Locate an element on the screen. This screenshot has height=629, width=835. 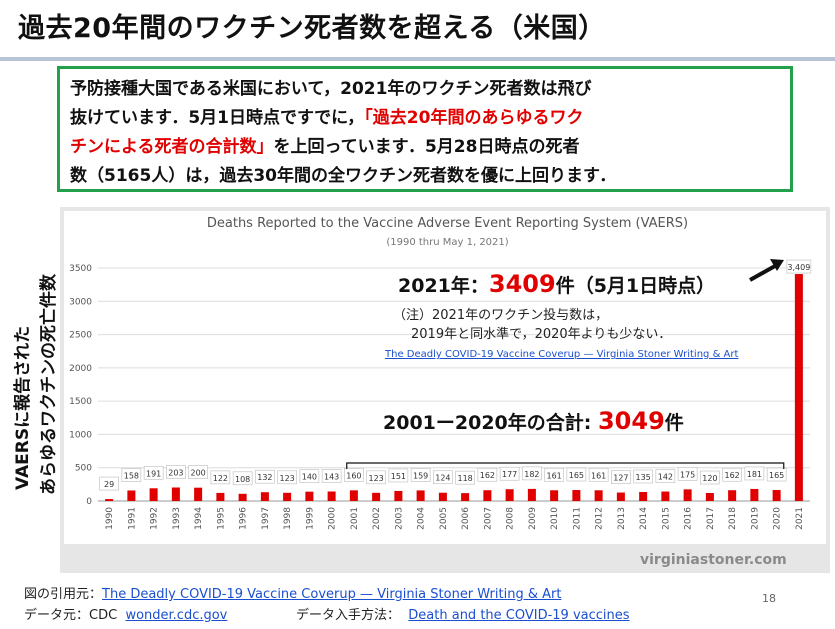
data-label: 181 is located at coordinates (754, 474).